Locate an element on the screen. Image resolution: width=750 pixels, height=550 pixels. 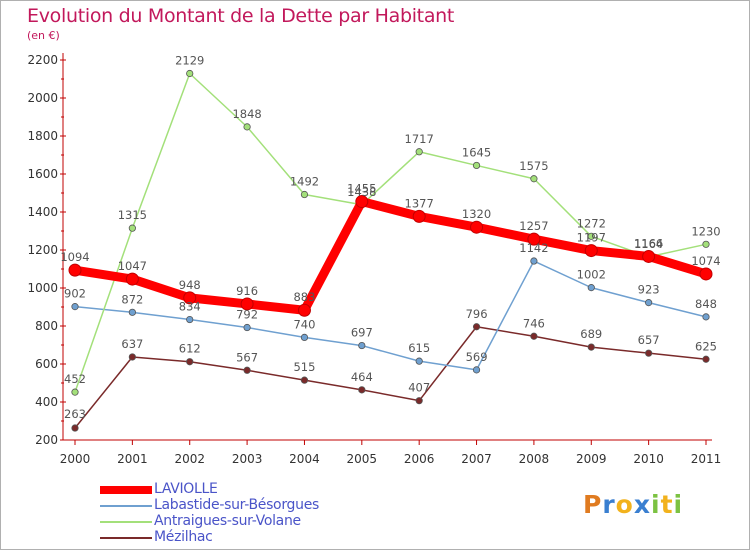
x-tick-label: 2007 is located at coordinates (476, 459).